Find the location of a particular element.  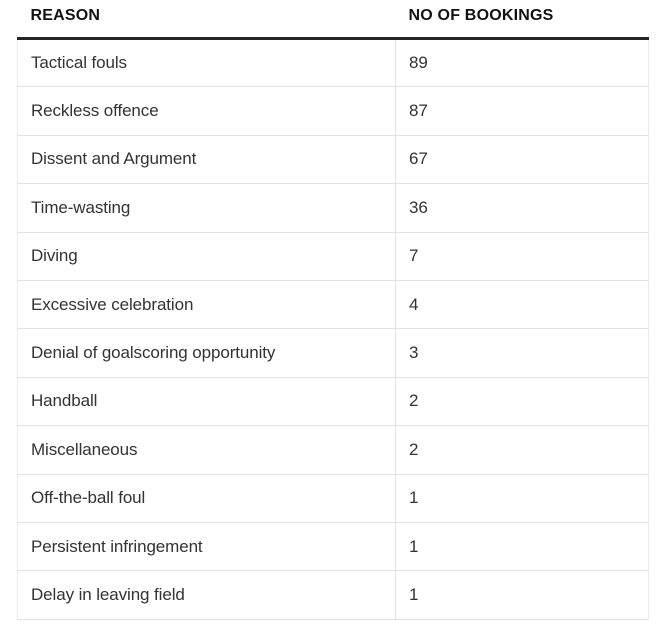

table-row: Excessive celebration 4 is located at coordinates (333, 305).